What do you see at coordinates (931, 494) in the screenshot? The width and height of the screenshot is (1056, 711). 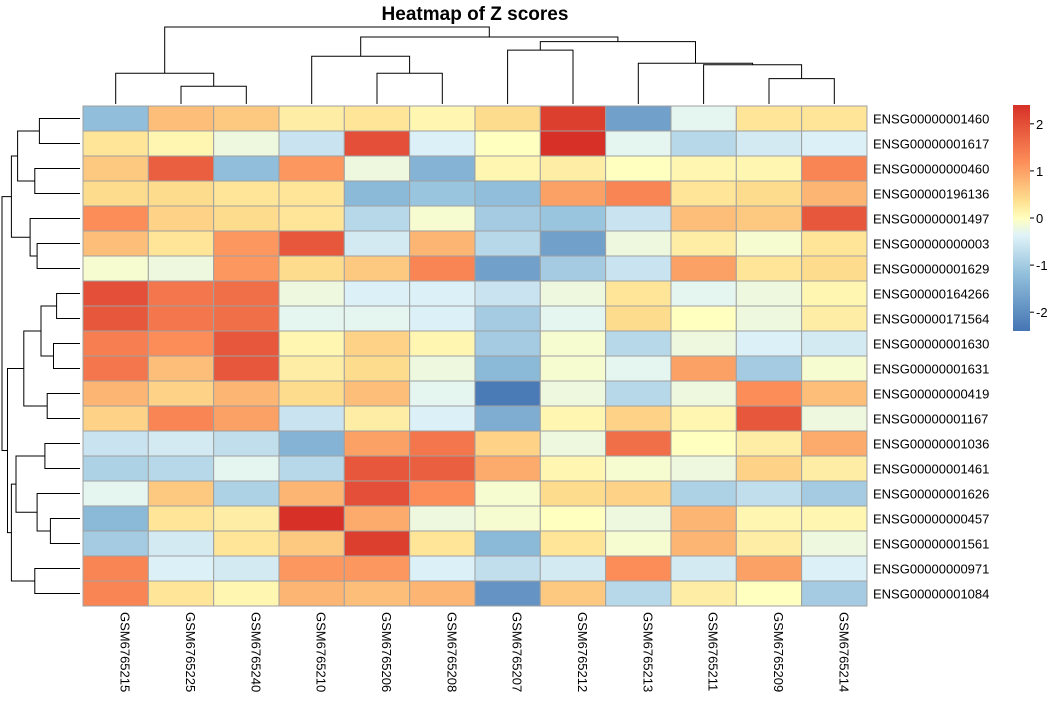 I see `row-label: ENSG00000001626` at bounding box center [931, 494].